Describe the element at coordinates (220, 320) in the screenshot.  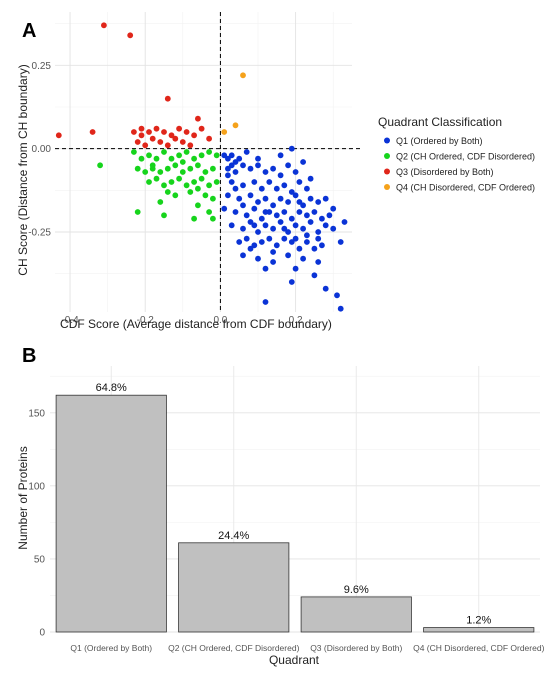
I see `scatter-x-tick-label: 0.0` at that location.